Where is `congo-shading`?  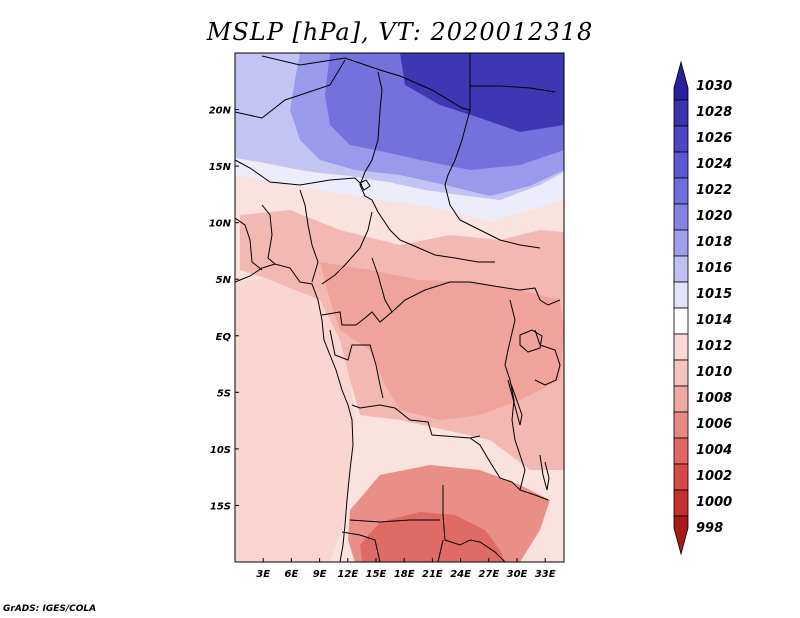 congo-shading is located at coordinates (442, 341).